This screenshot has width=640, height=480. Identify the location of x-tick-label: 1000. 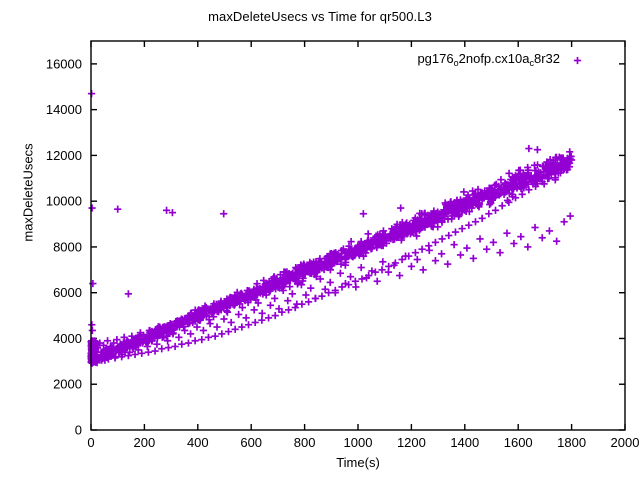
(358, 442).